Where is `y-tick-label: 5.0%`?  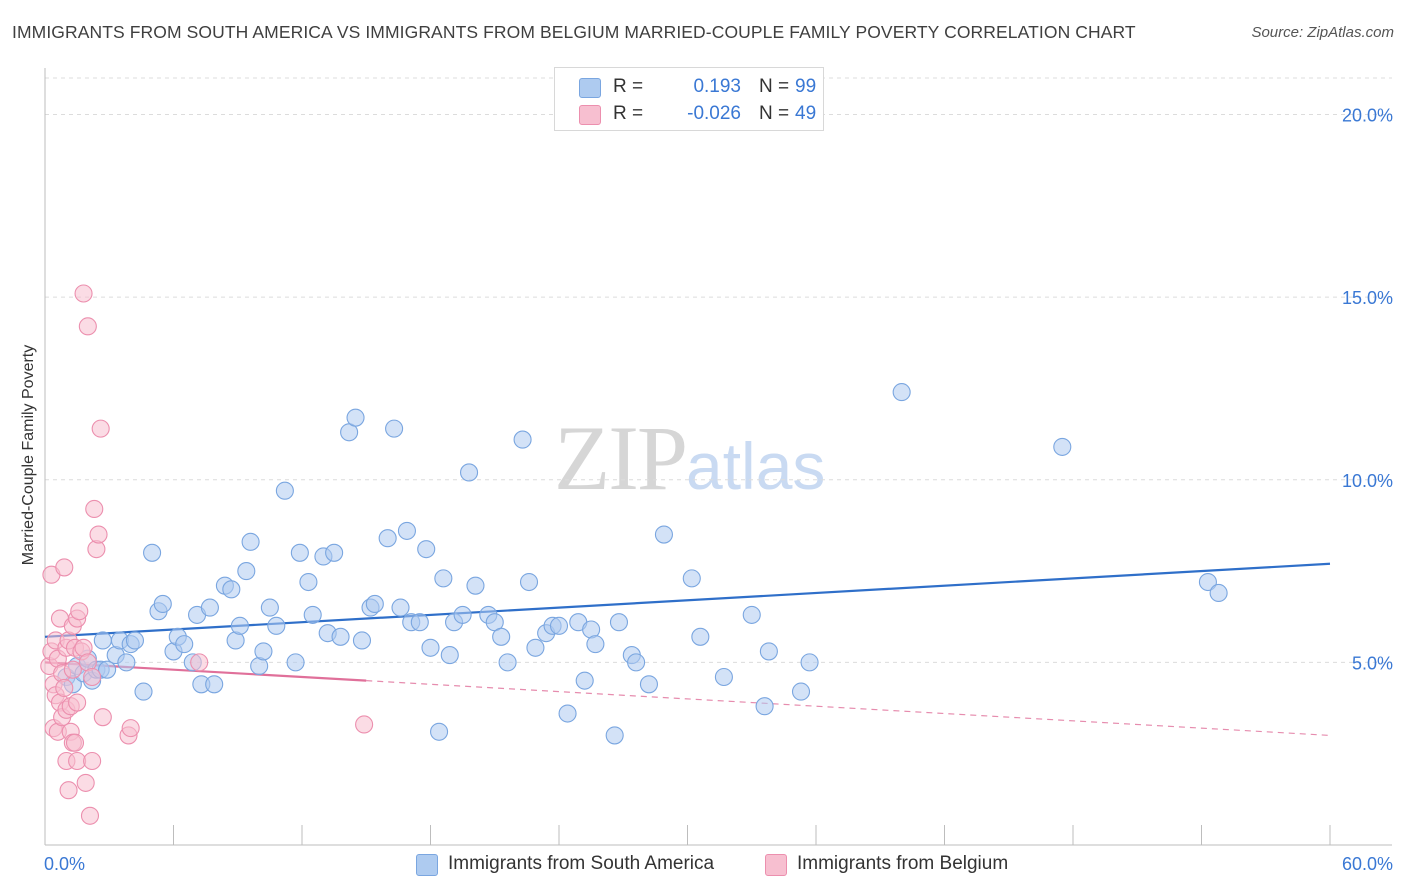
y-tick-label: 5.0% is located at coordinates (1372, 663).